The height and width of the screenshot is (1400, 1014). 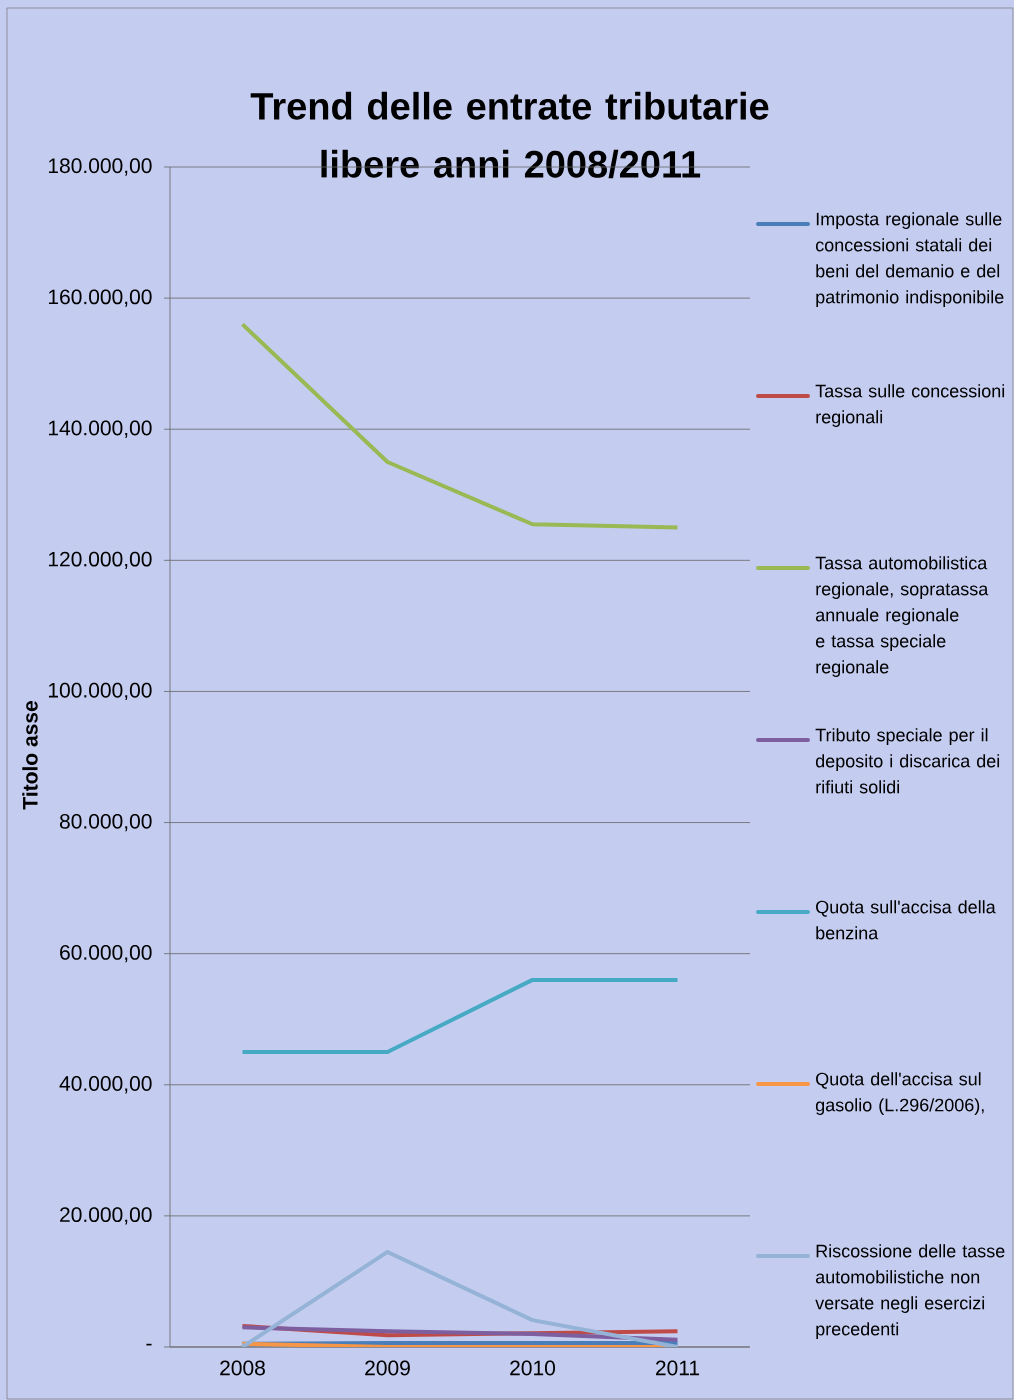 I want to click on y-tick-label: 100.000,00, so click(x=100, y=691).